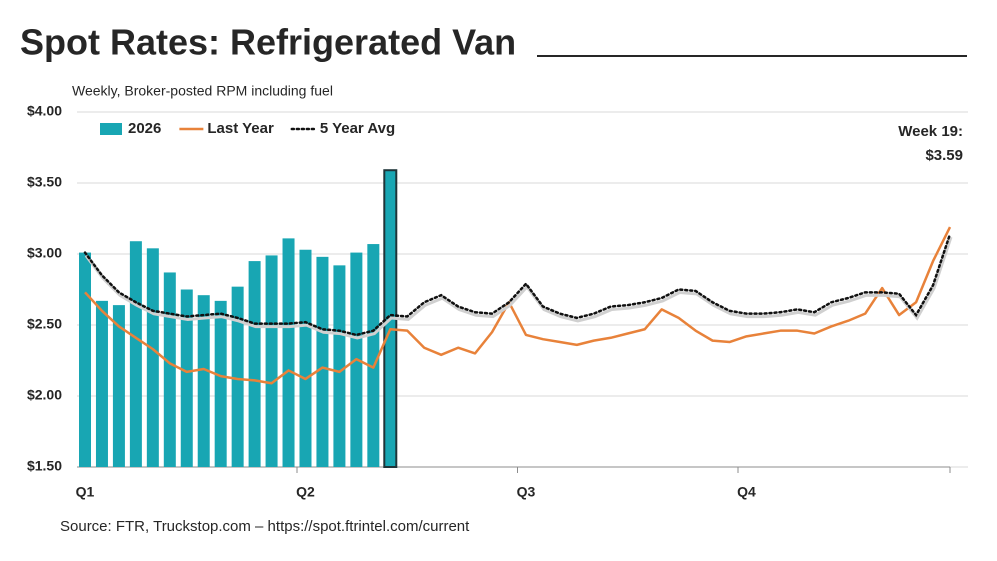 This screenshot has width=997, height=561. I want to click on chart-title: Spot Rates: Refrigerated Van, so click(268, 42).